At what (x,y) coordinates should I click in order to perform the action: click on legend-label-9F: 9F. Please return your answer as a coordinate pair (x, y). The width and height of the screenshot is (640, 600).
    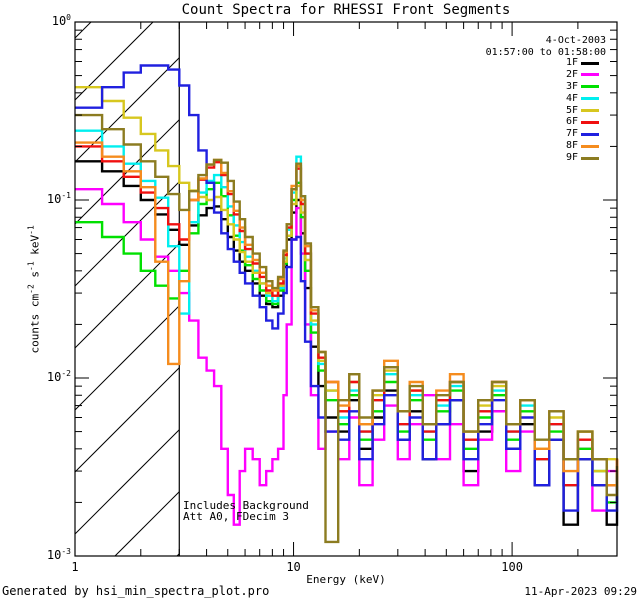
    Looking at the image, I should click on (571, 157).